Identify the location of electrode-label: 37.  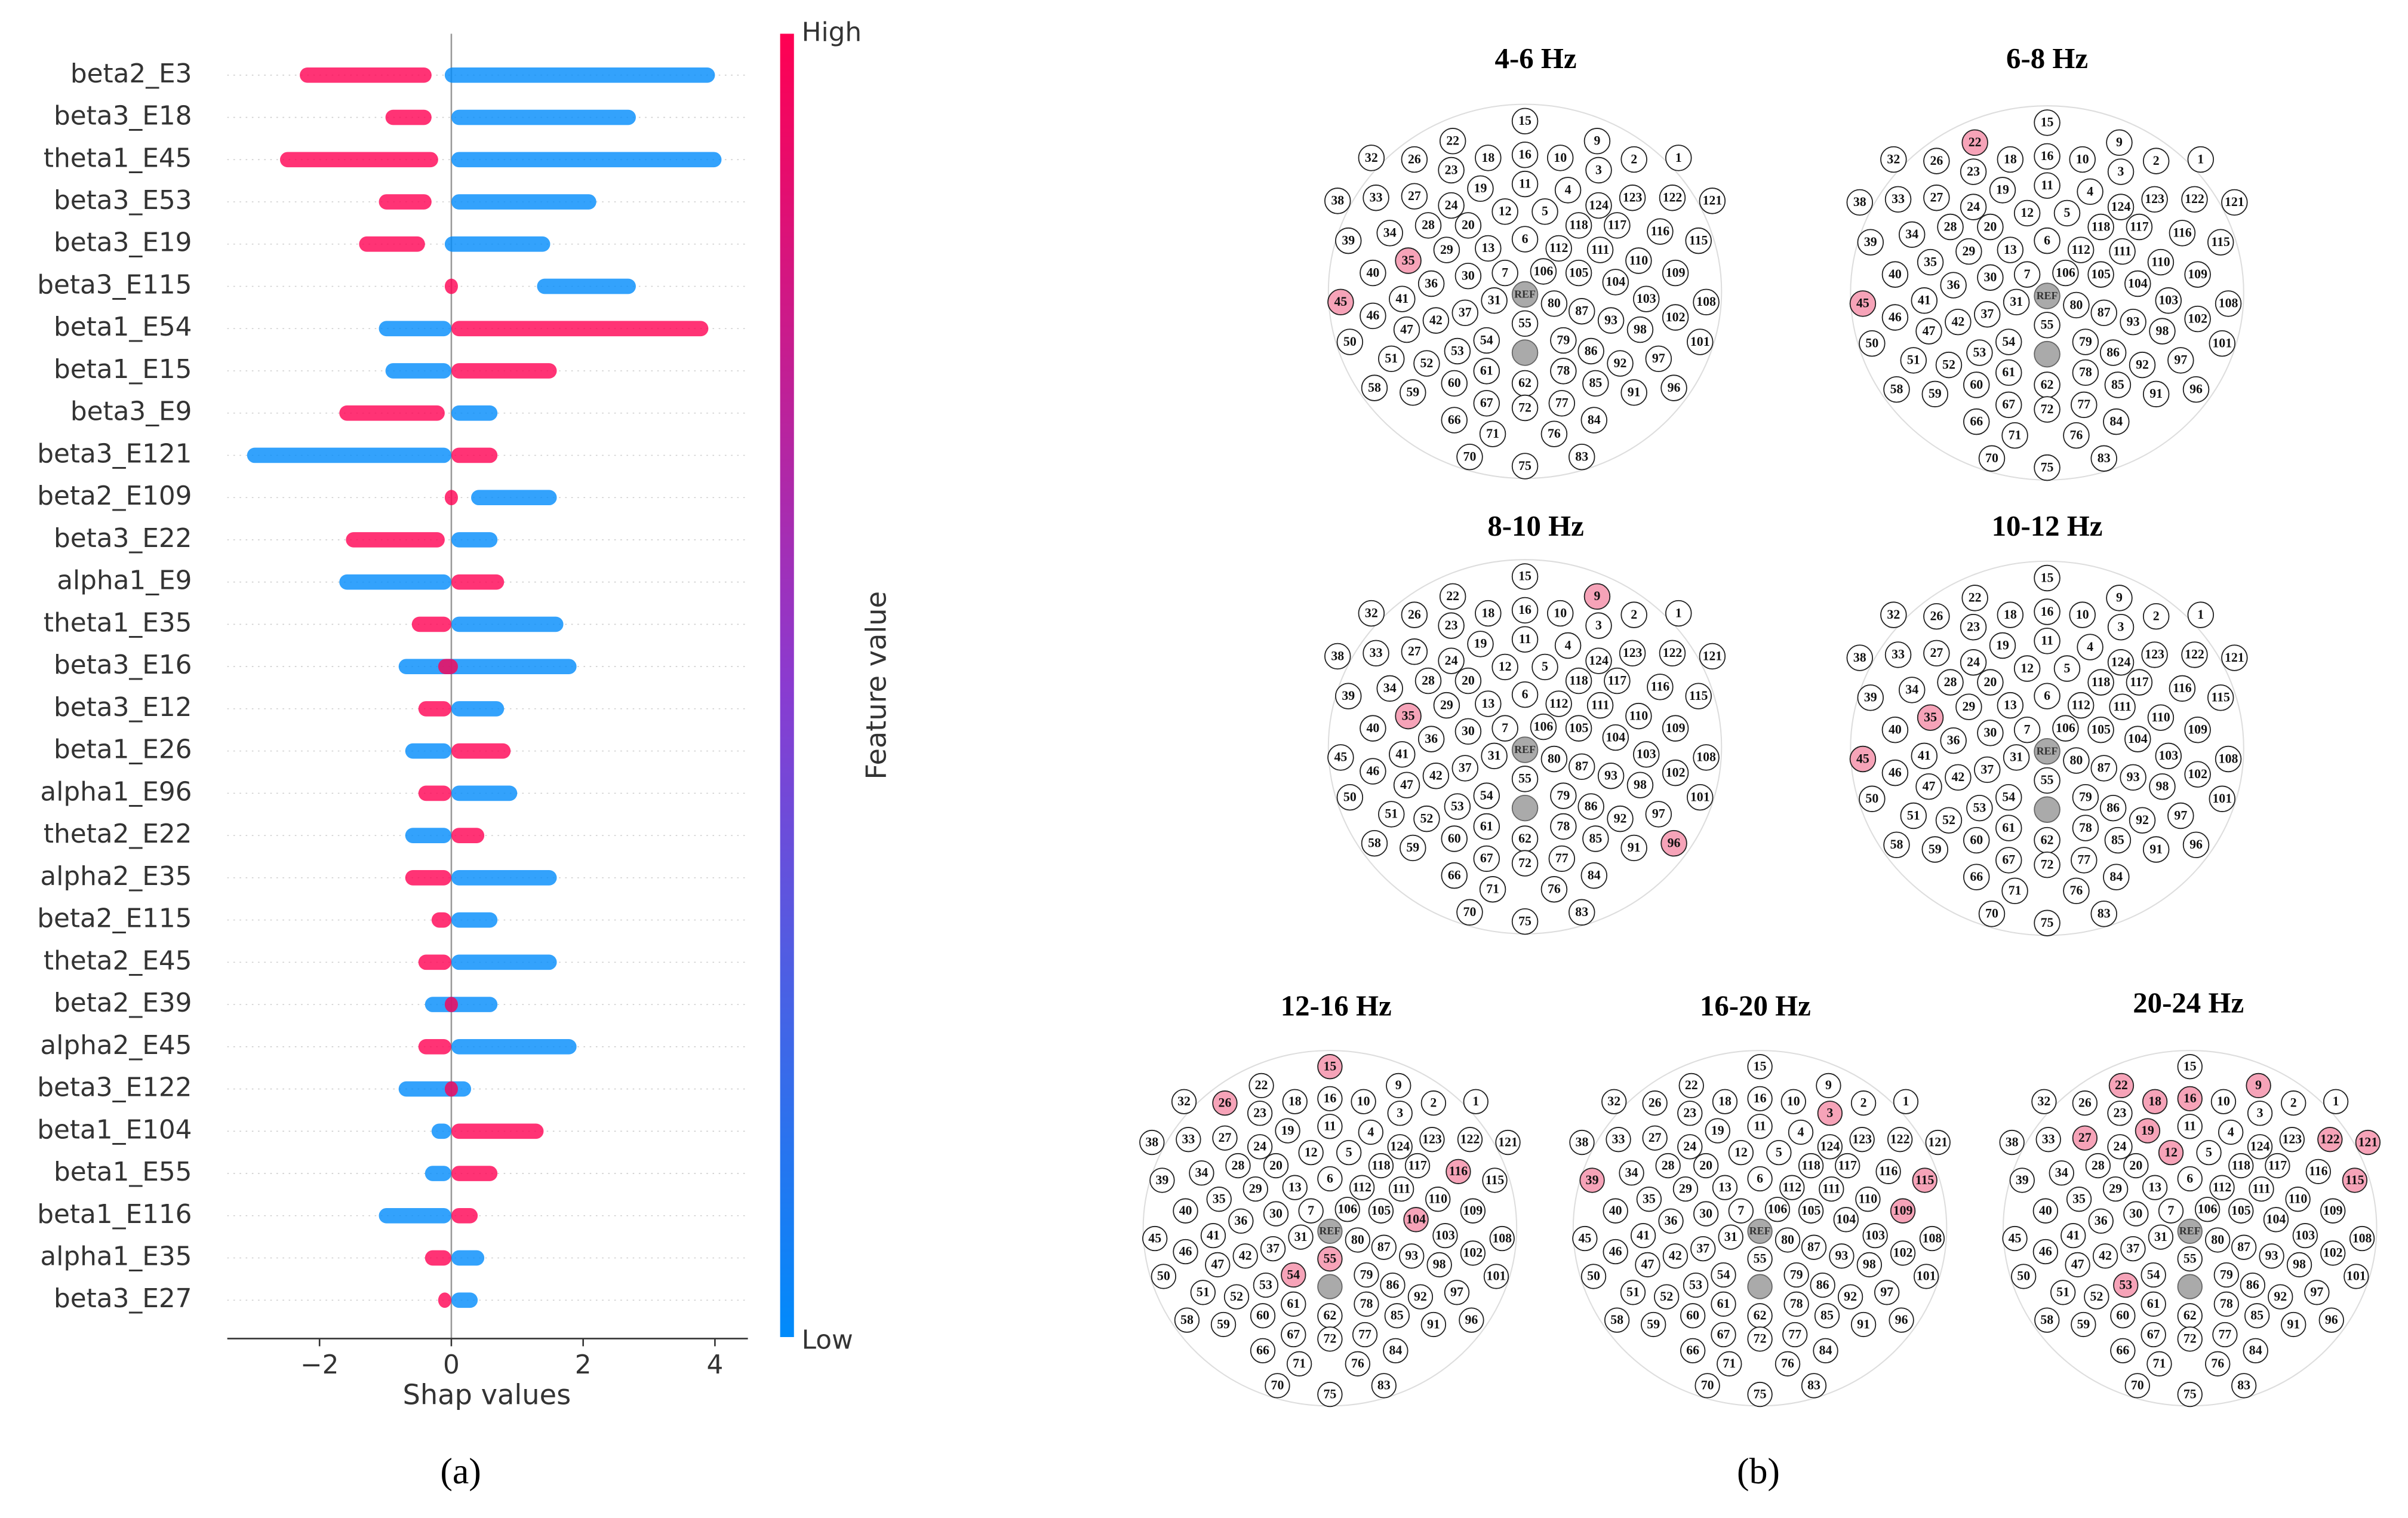
(1273, 1248).